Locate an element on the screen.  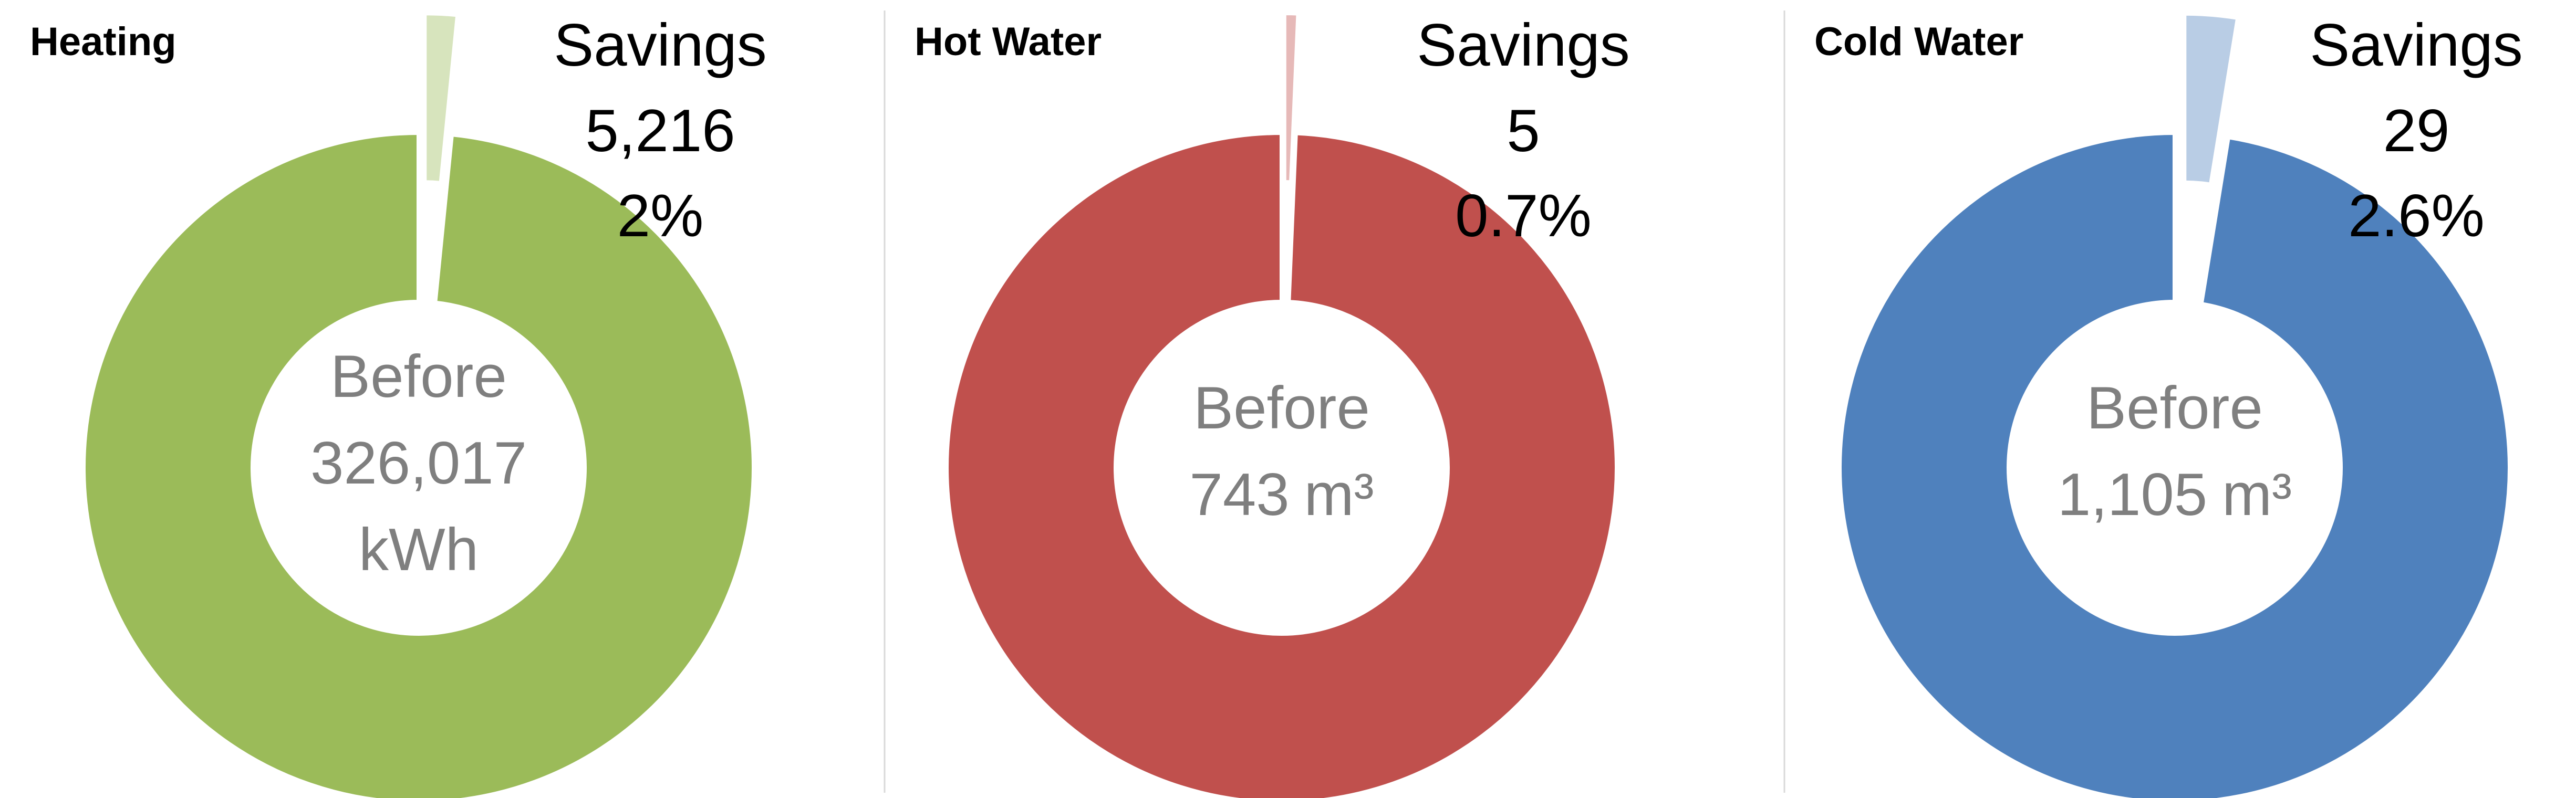
savings-percent: 2% is located at coordinates (660, 216).